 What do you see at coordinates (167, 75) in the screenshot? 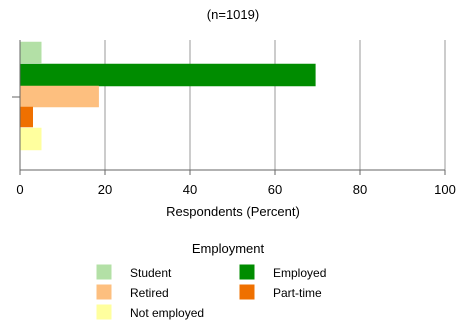
I see `bar-employed` at bounding box center [167, 75].